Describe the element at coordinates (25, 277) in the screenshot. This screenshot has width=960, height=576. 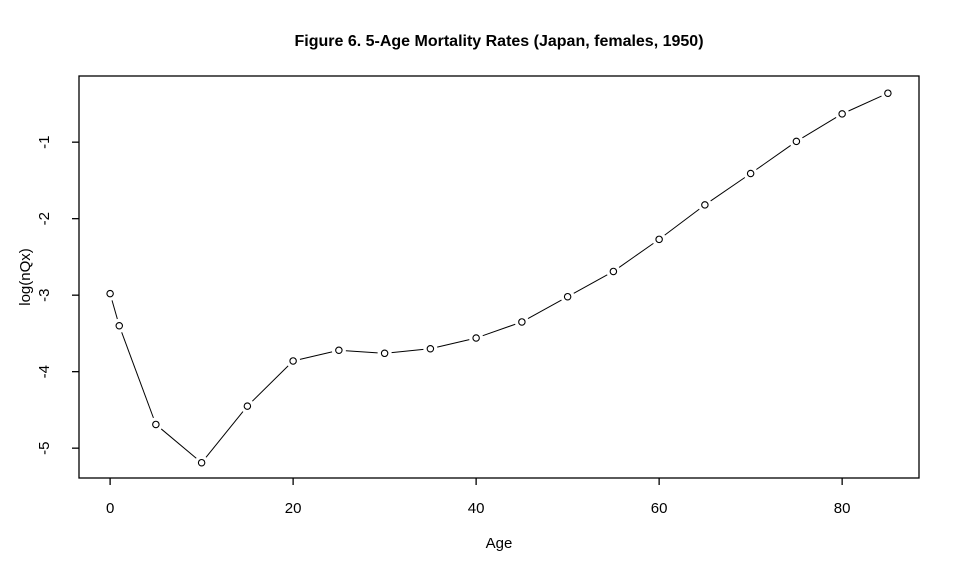
I see `y-axis-label: log(nQx)` at that location.